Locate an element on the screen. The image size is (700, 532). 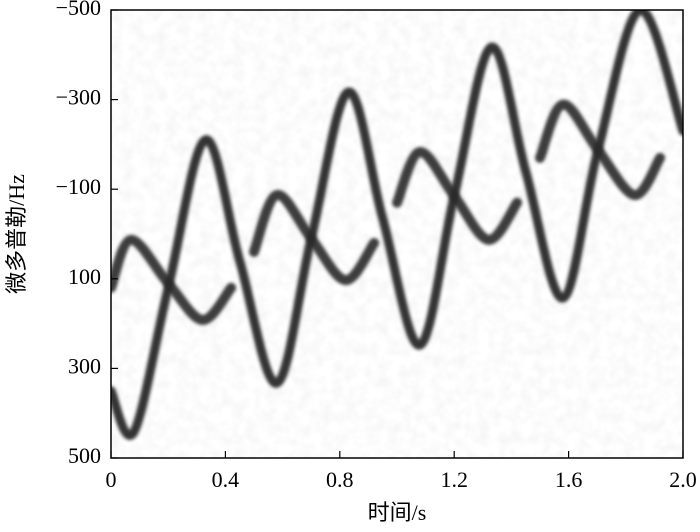
y-tick-label: 300 is located at coordinates (84, 365).